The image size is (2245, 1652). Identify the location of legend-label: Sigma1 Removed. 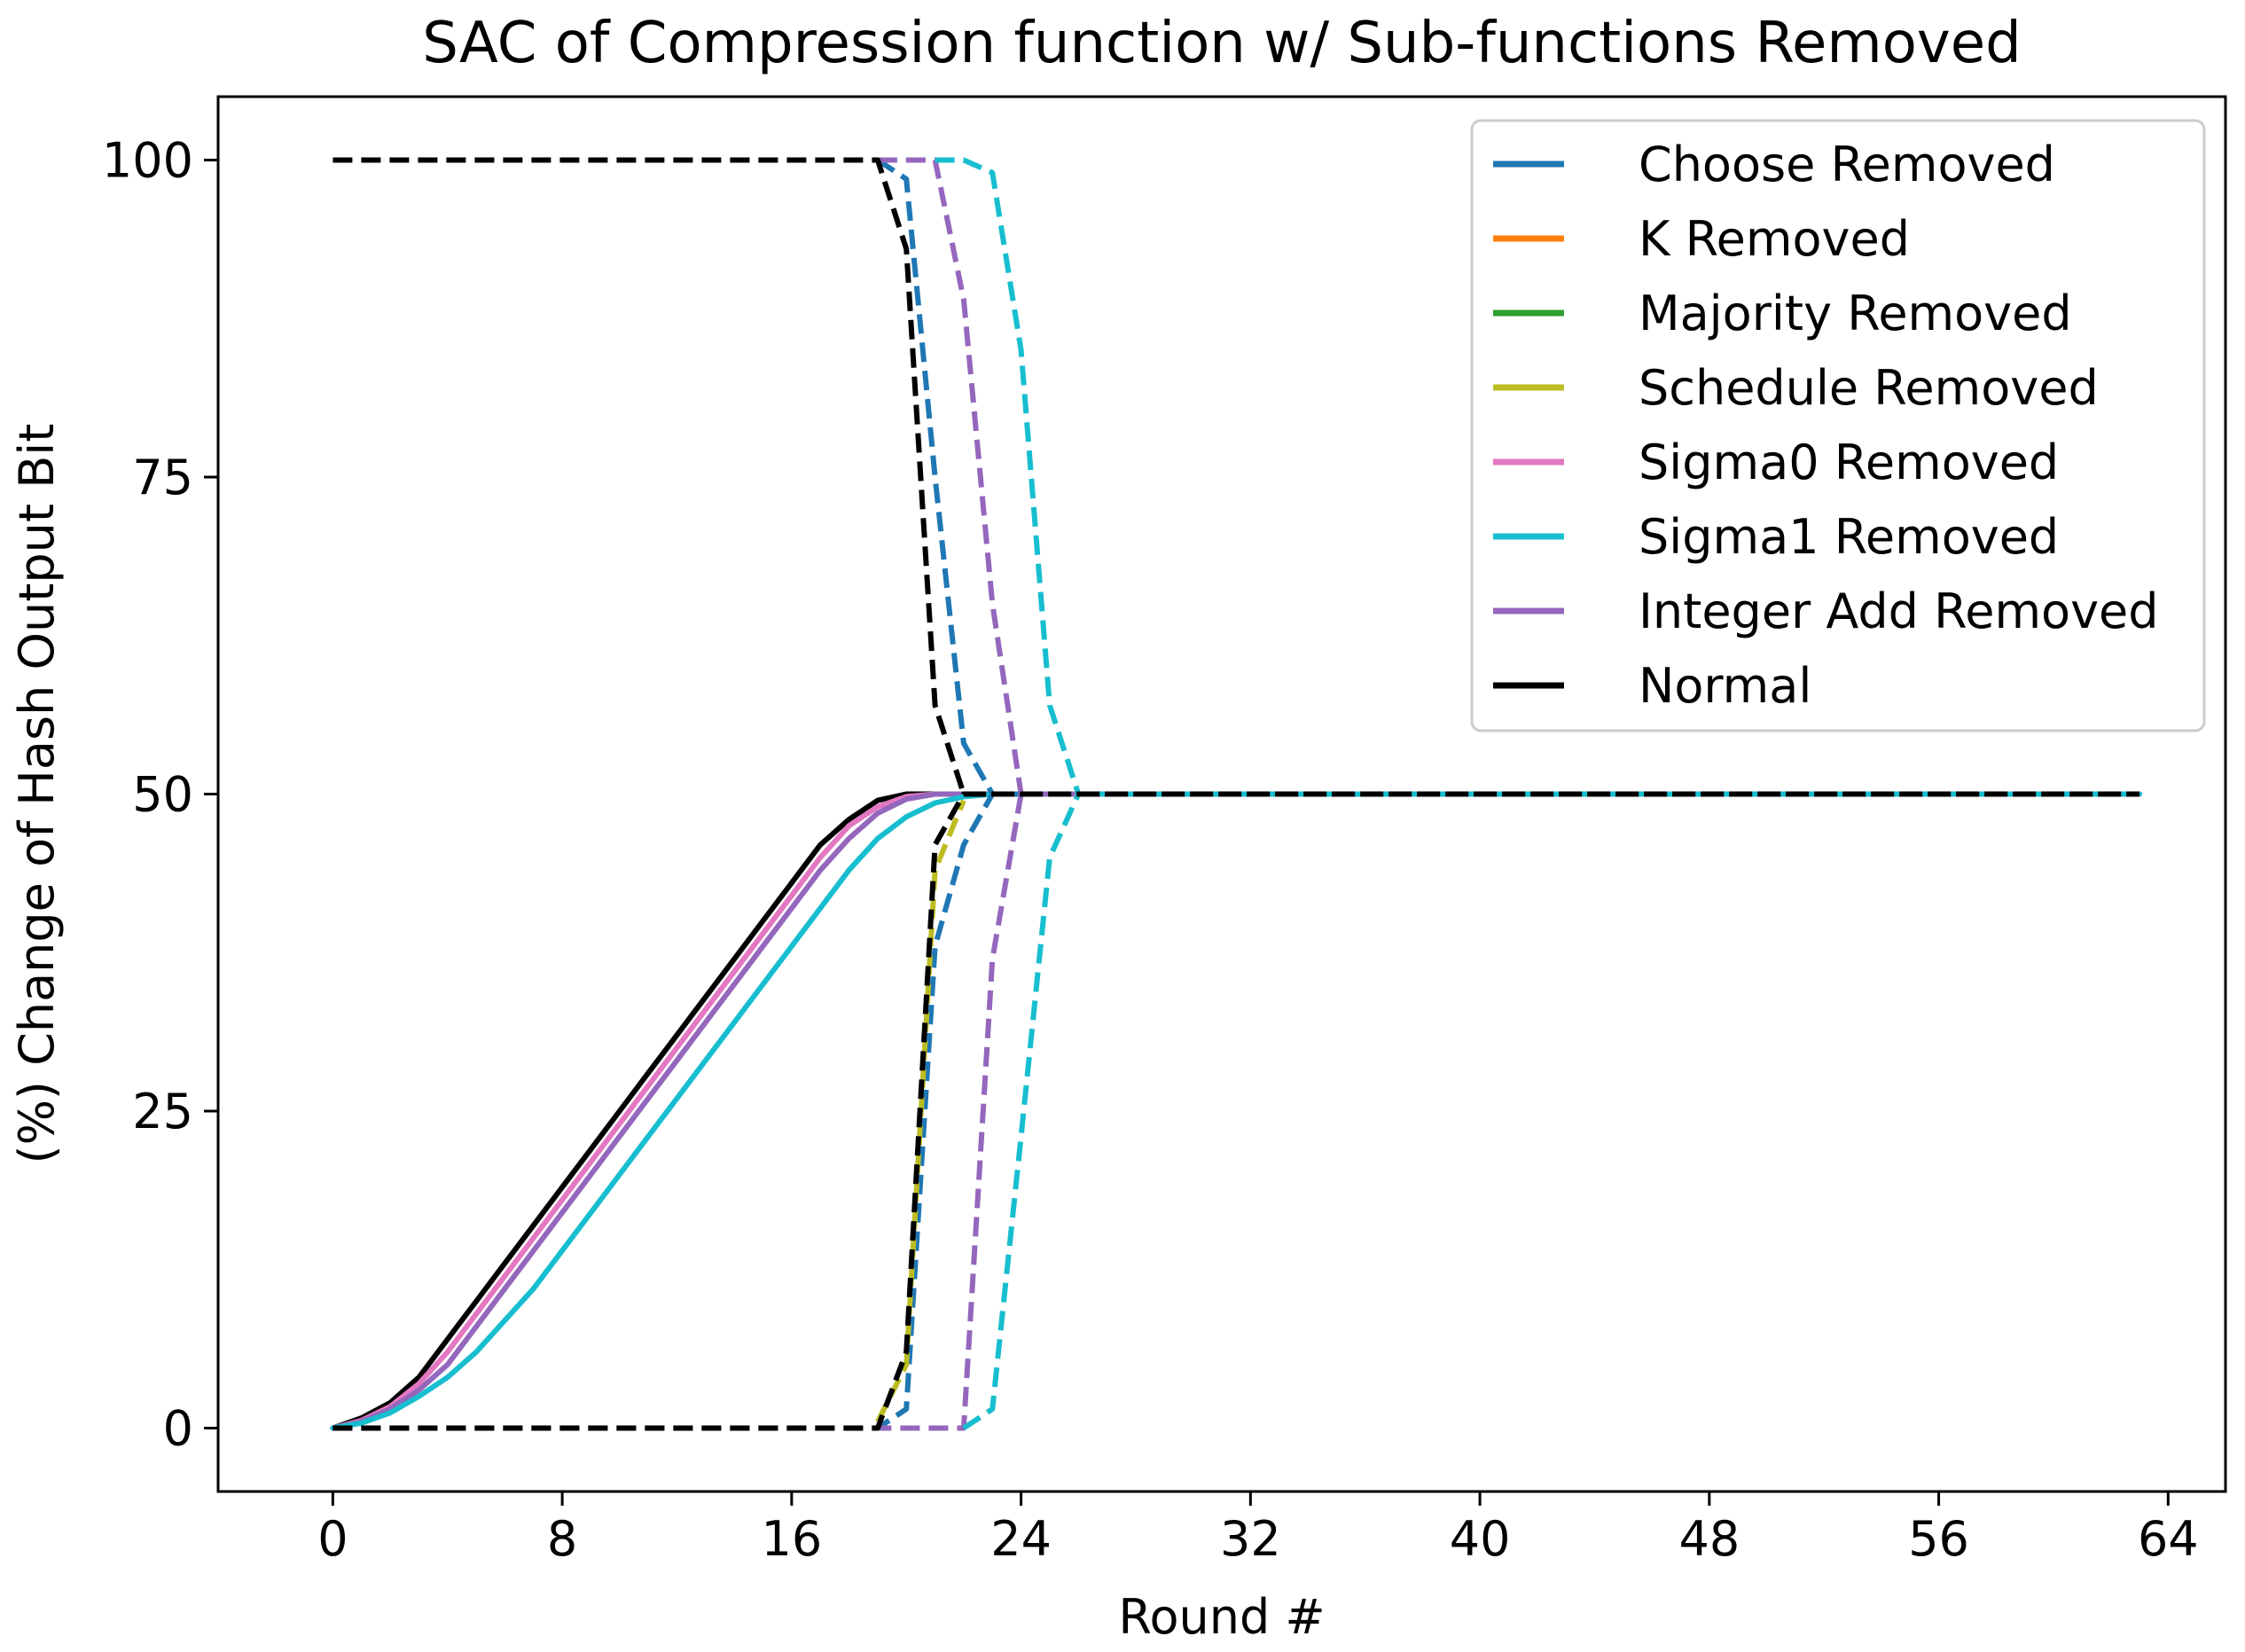
(1849, 537).